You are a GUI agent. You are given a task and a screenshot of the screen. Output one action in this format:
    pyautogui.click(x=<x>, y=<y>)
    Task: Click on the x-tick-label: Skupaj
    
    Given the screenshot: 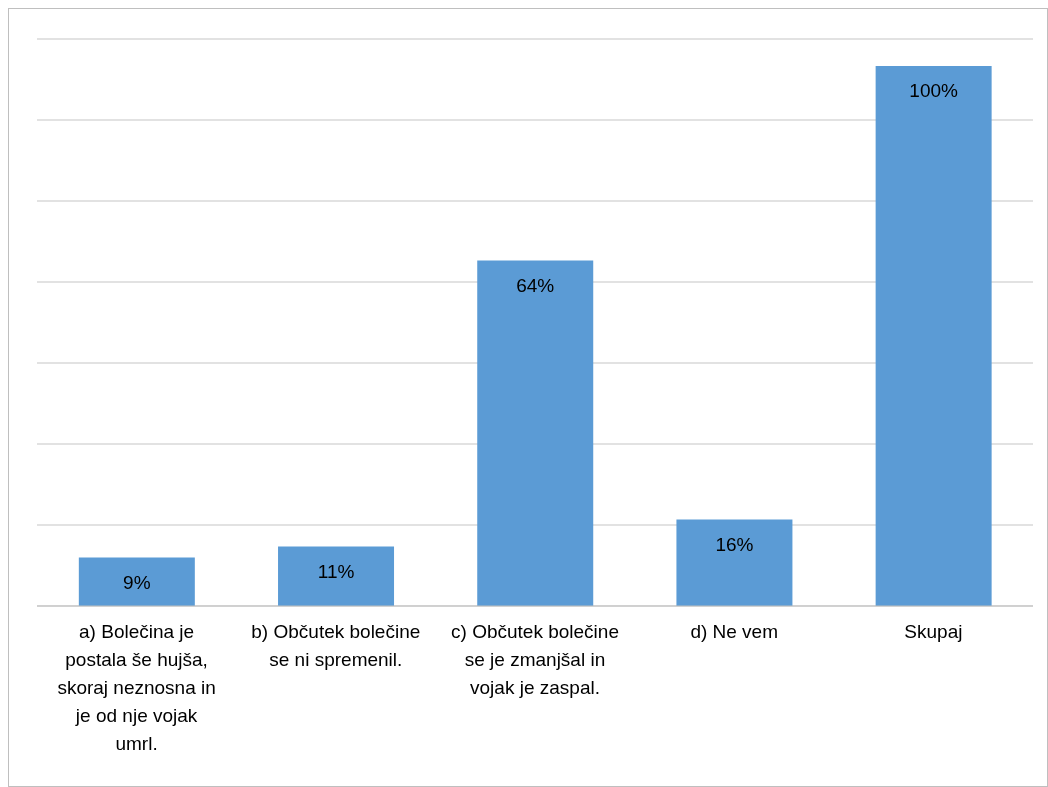 What is the action you would take?
    pyautogui.click(x=933, y=631)
    